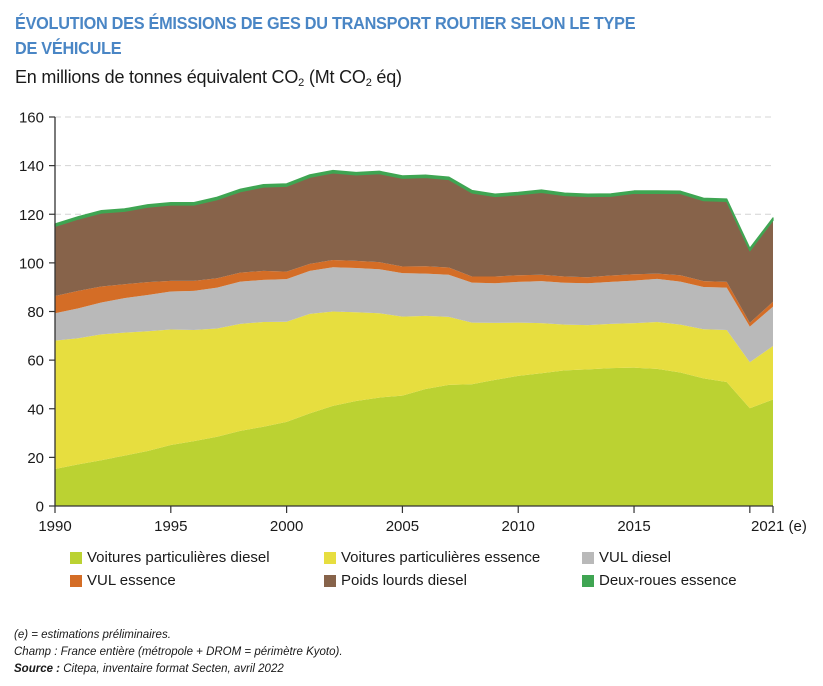  What do you see at coordinates (54, 526) in the screenshot?
I see `x-tick-label: 1990` at bounding box center [54, 526].